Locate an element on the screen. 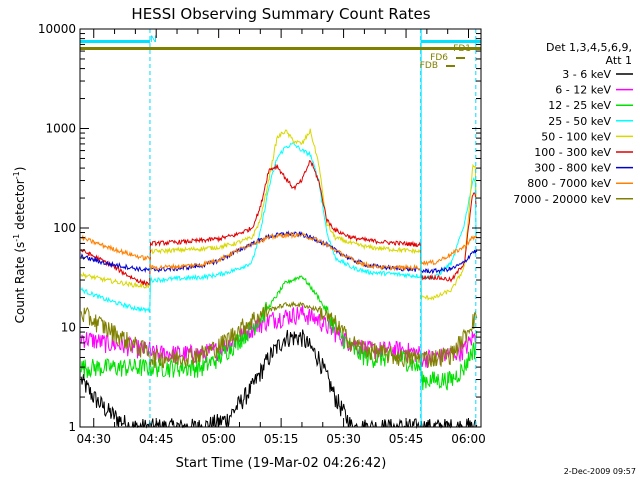 This screenshot has width=640, height=480. flag-label: FD6 is located at coordinates (439, 58).